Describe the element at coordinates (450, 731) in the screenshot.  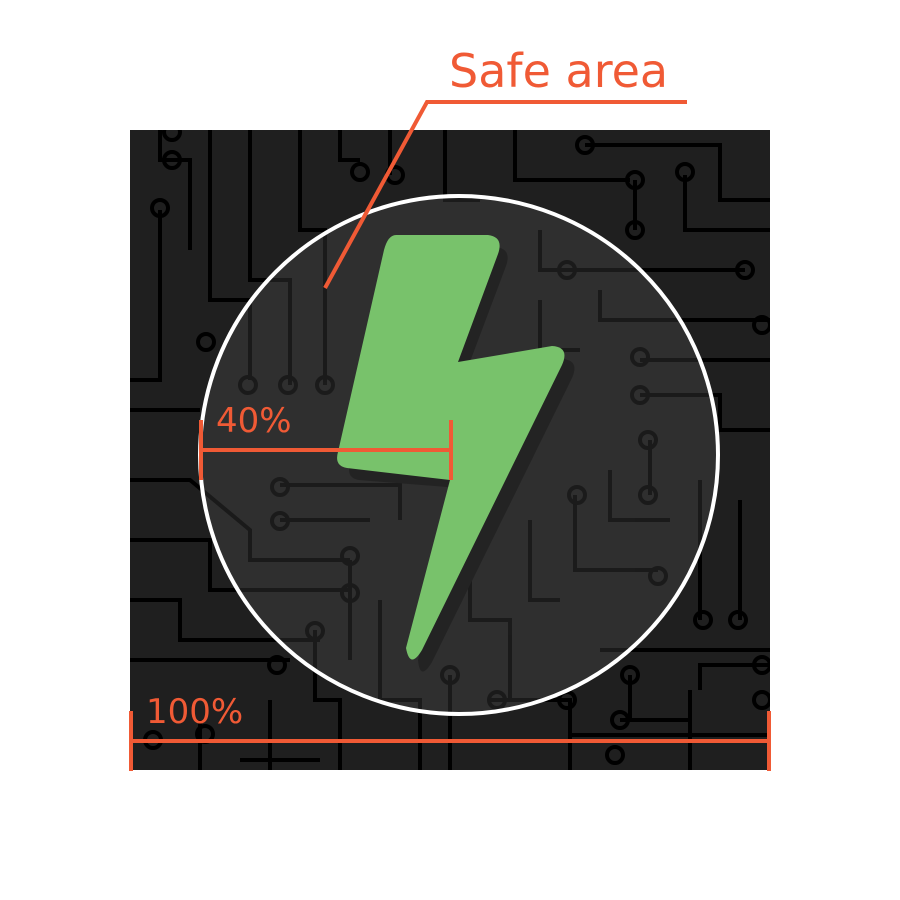
I see `measure-100: 100%` at that location.